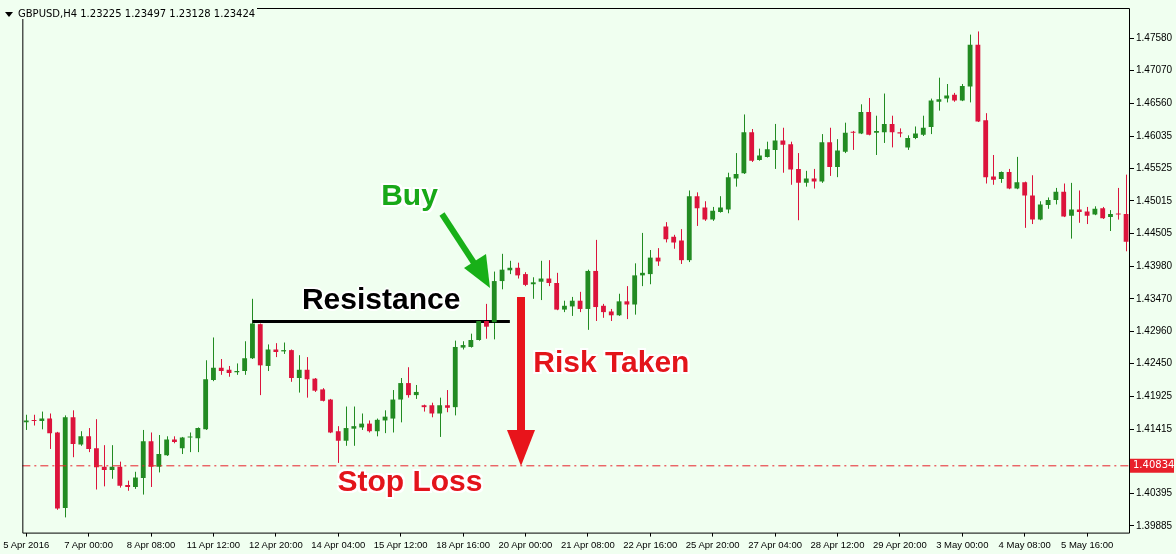  I want to click on y-tick-label: 1.40395, so click(1154, 493).